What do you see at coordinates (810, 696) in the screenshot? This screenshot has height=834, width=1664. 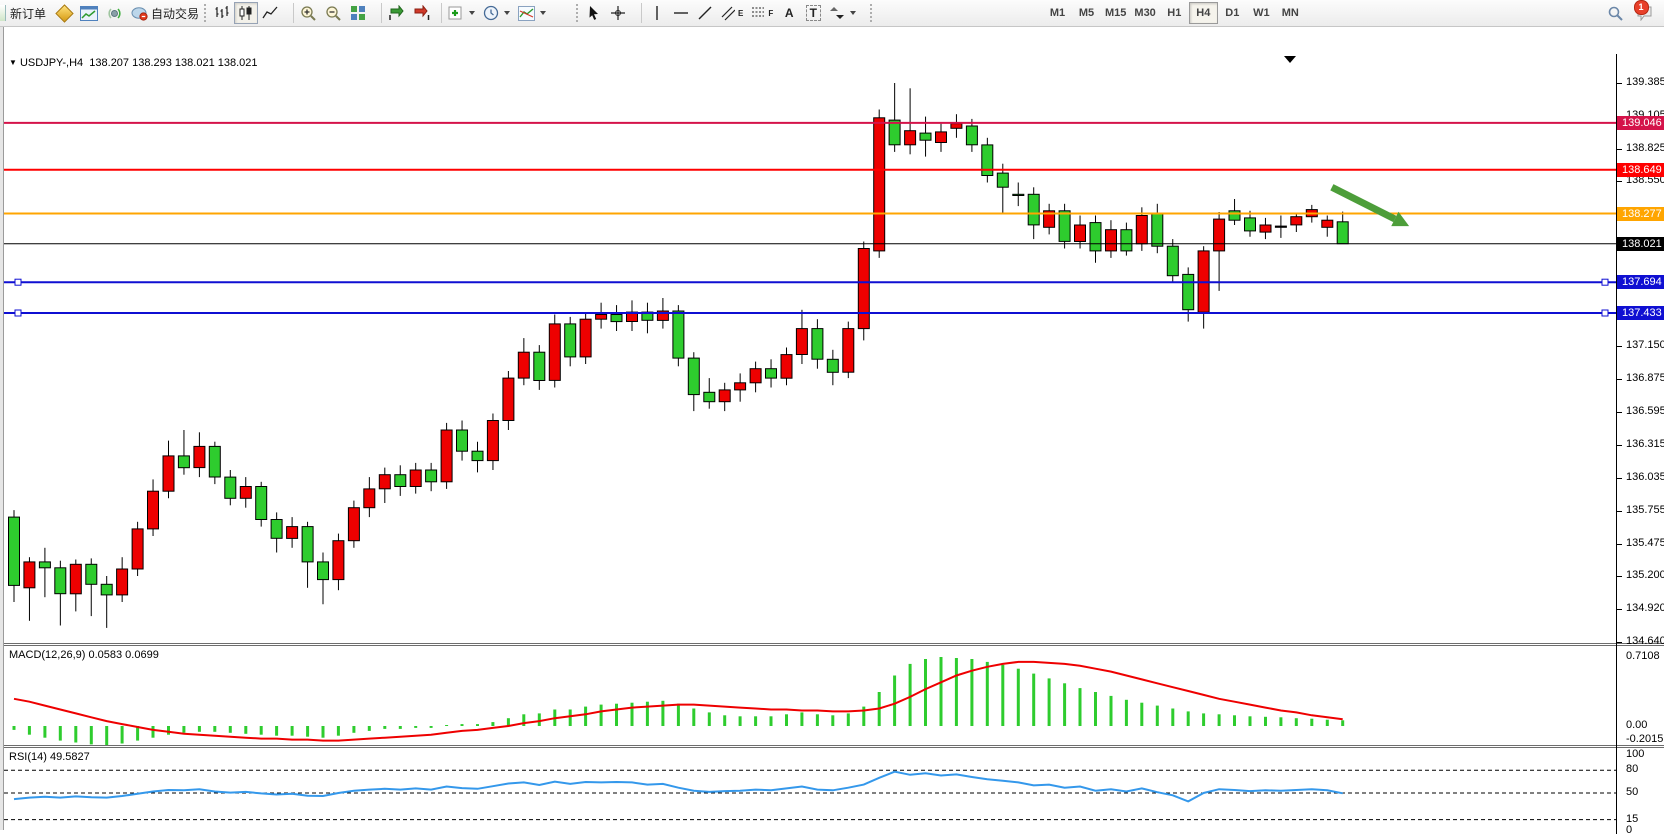 I see `macd-panel-canvas` at bounding box center [810, 696].